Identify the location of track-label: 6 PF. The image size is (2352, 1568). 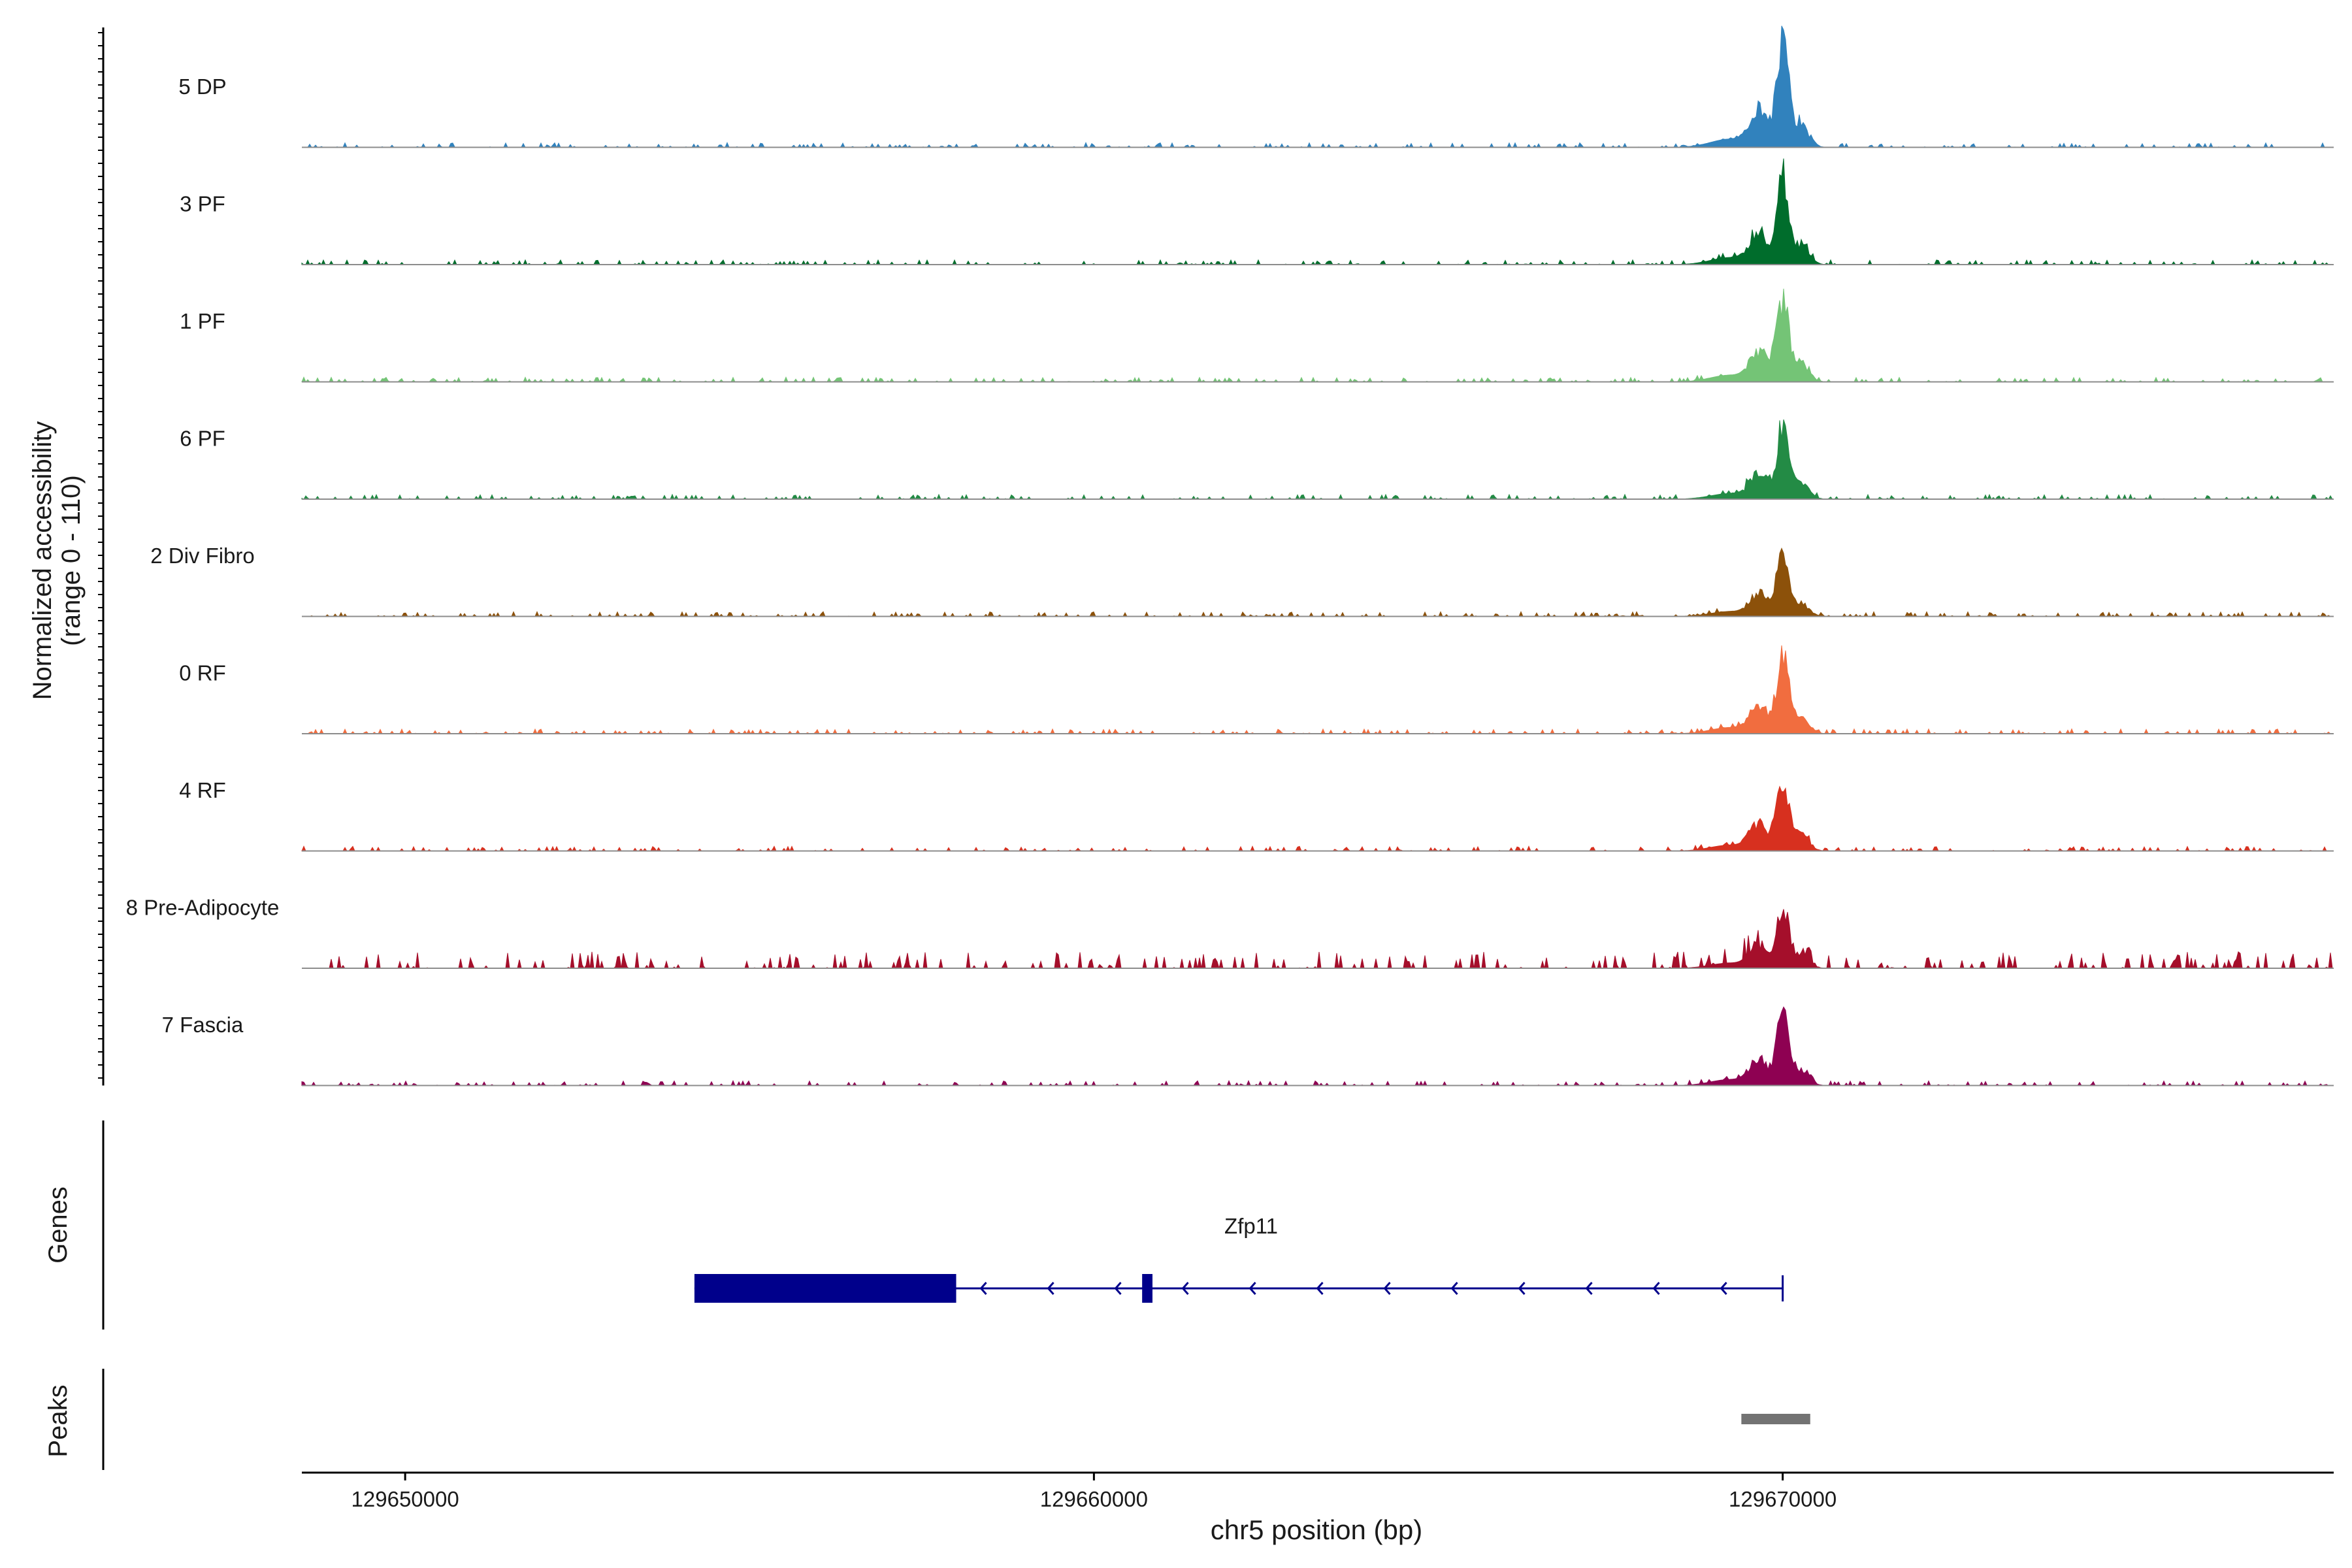
(202, 439).